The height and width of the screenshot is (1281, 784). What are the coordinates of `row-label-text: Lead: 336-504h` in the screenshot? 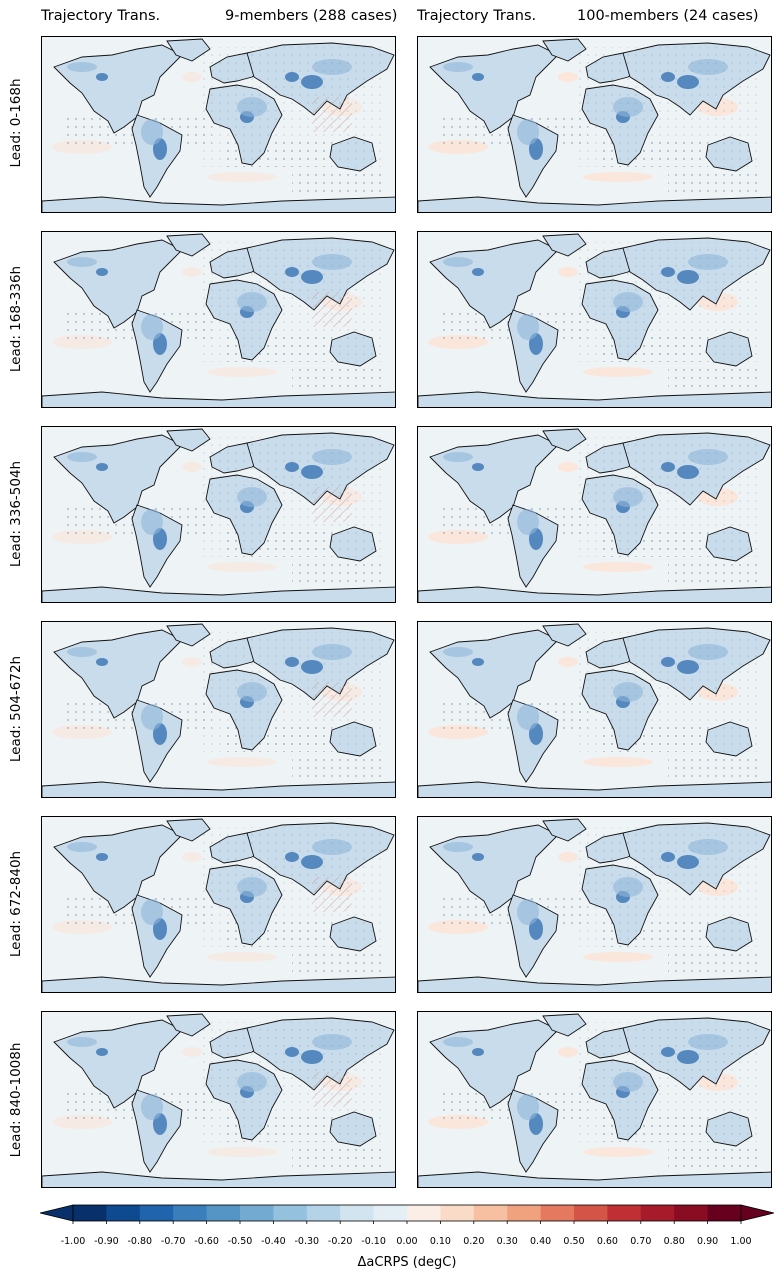 It's located at (16, 514).